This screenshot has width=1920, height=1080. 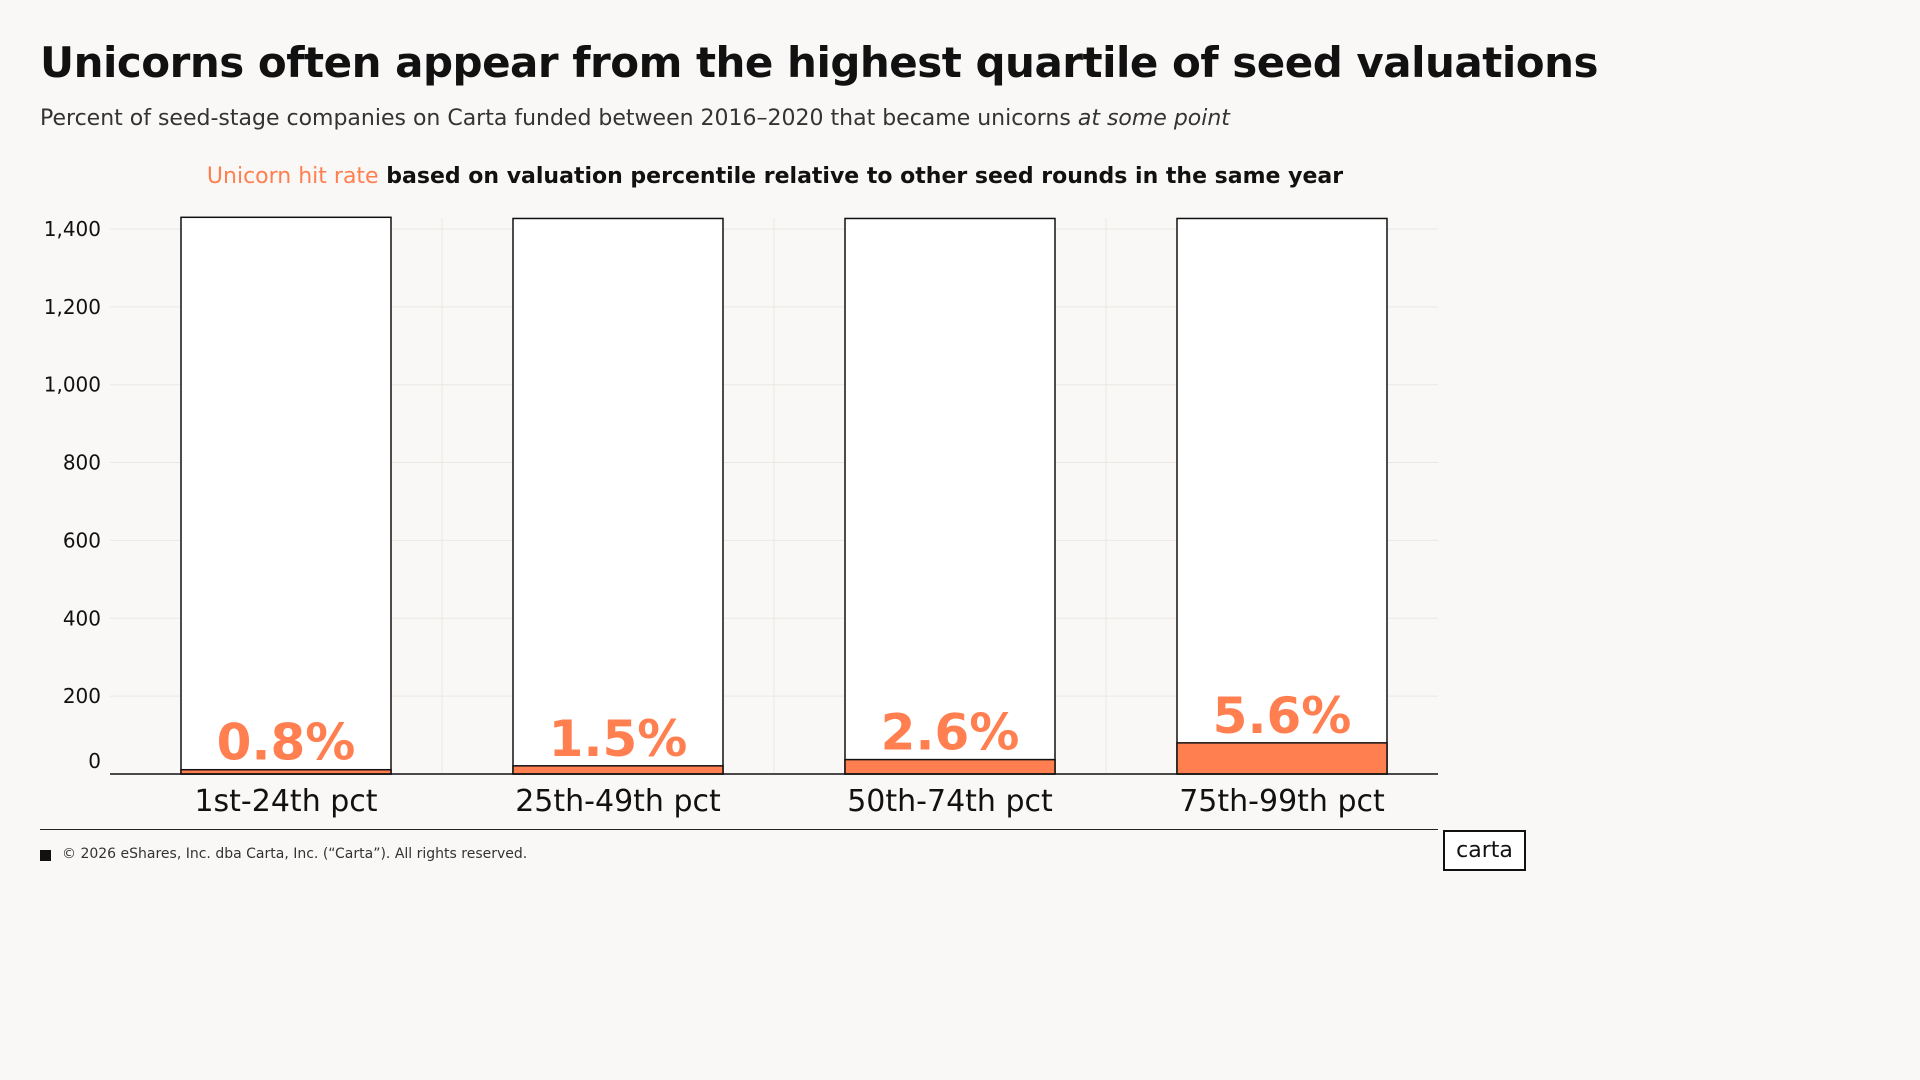 I want to click on chart-heading-highlight: Unicorn hit rate, so click(x=292, y=176).